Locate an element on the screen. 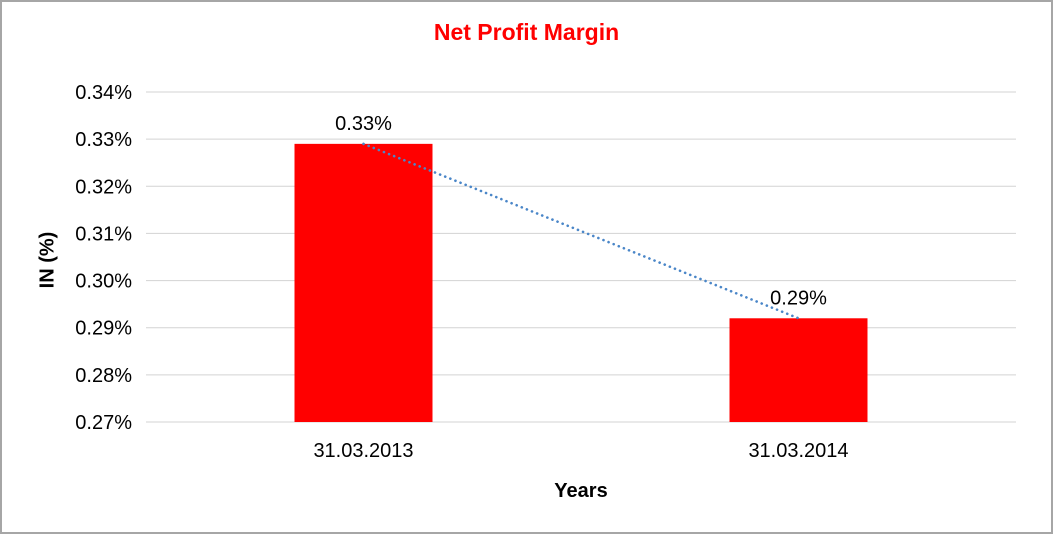 Image resolution: width=1053 pixels, height=534 pixels. y-tick-label: 0.29% is located at coordinates (103, 329).